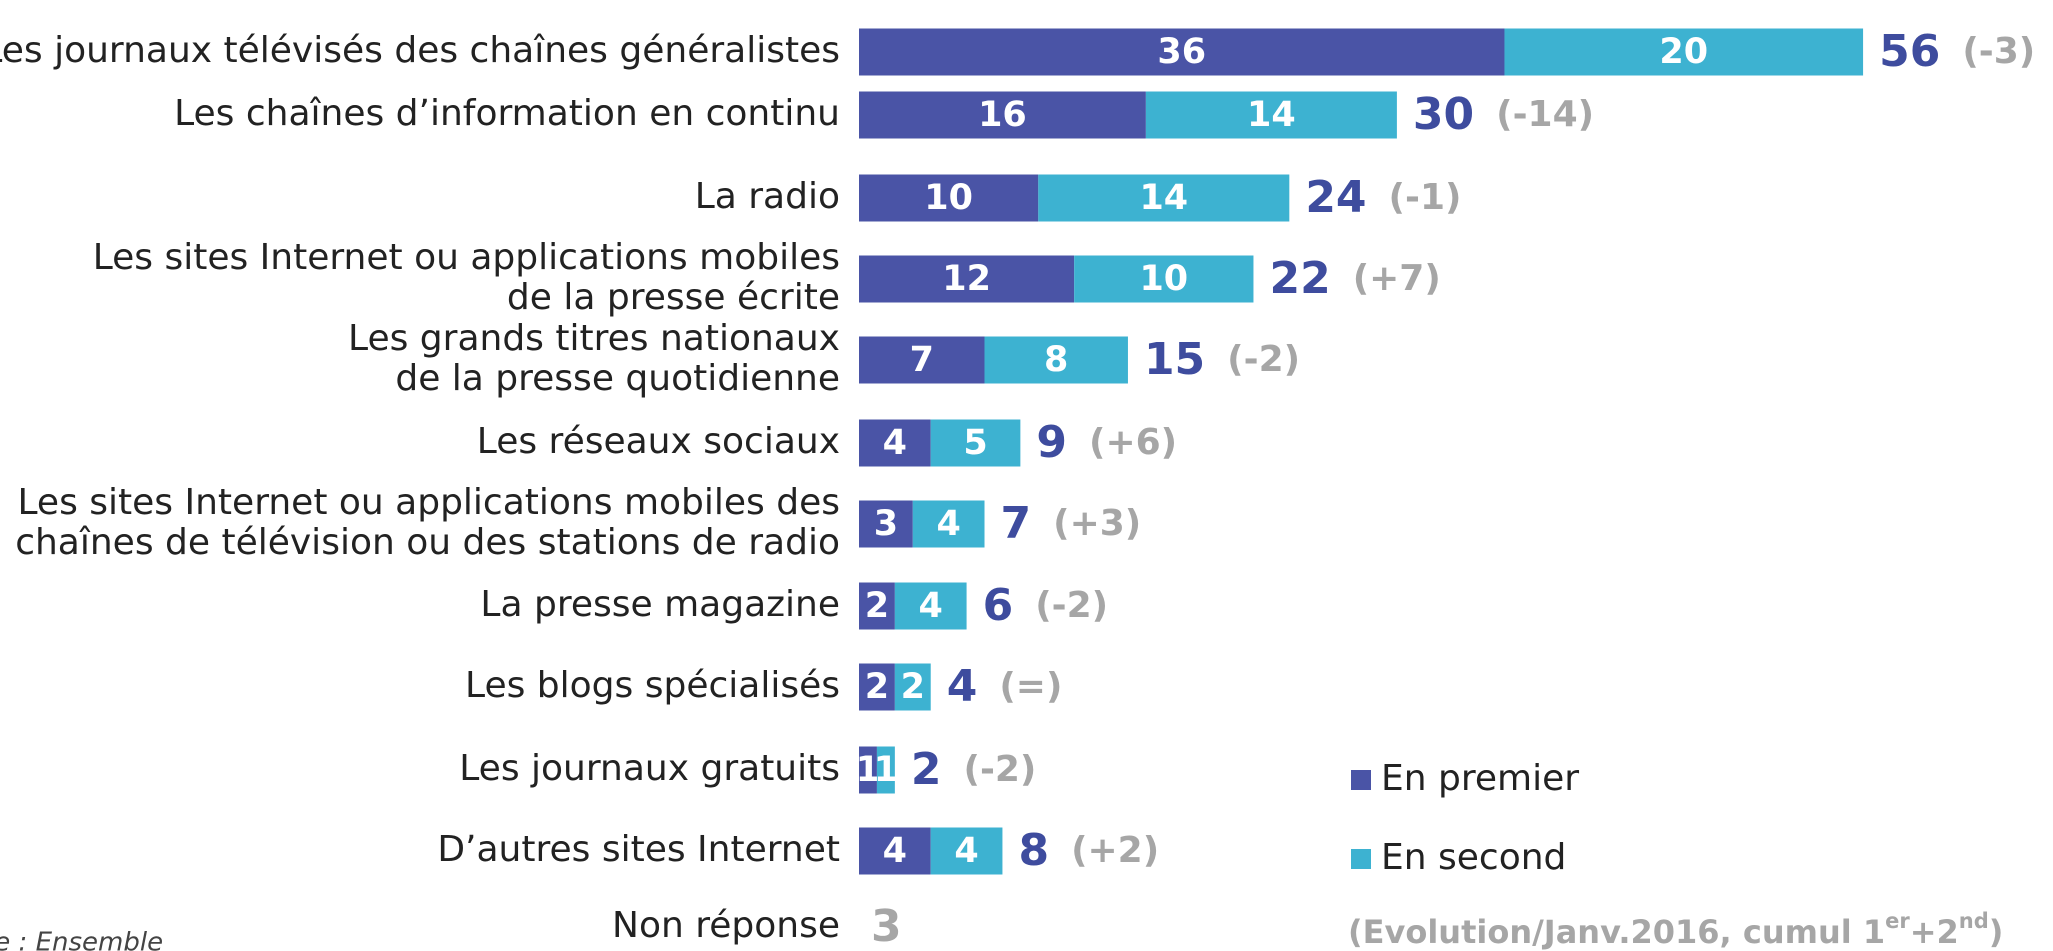 This screenshot has width=2053, height=951. What do you see at coordinates (998, 605) in the screenshot?
I see `total-label: 6` at bounding box center [998, 605].